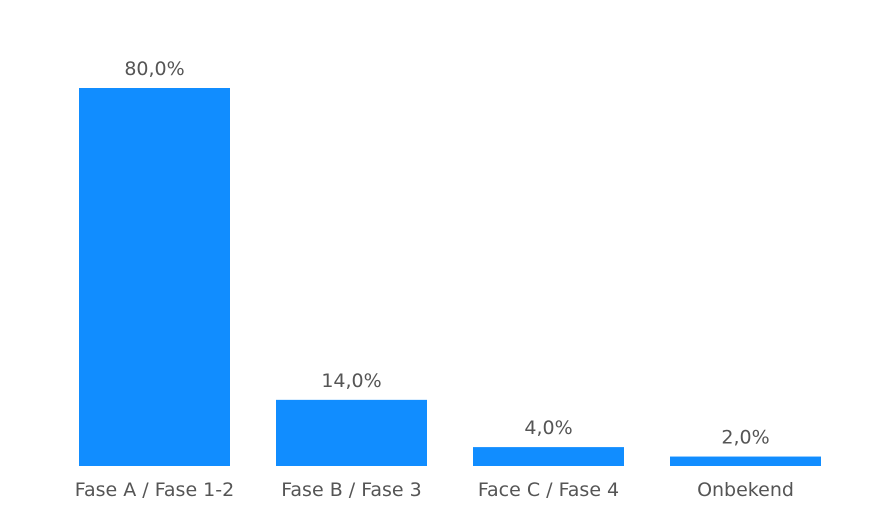 This screenshot has height=512, width=889. I want to click on data-label-0: 80,0%, so click(154, 69).